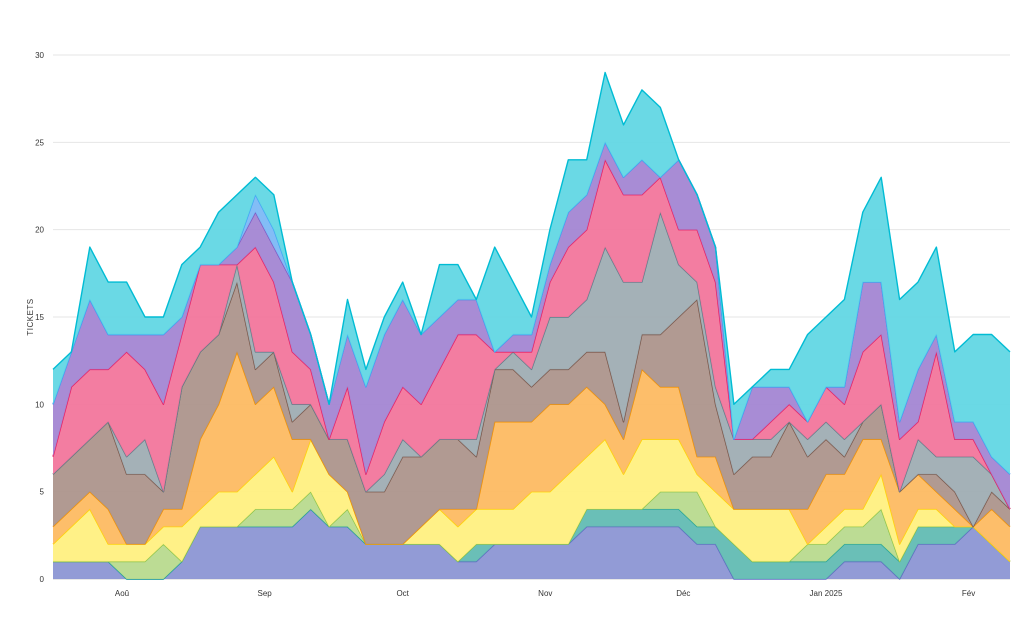 This screenshot has height=617, width=1024. What do you see at coordinates (402, 593) in the screenshot?
I see `x-tick-label: Oct` at bounding box center [402, 593].